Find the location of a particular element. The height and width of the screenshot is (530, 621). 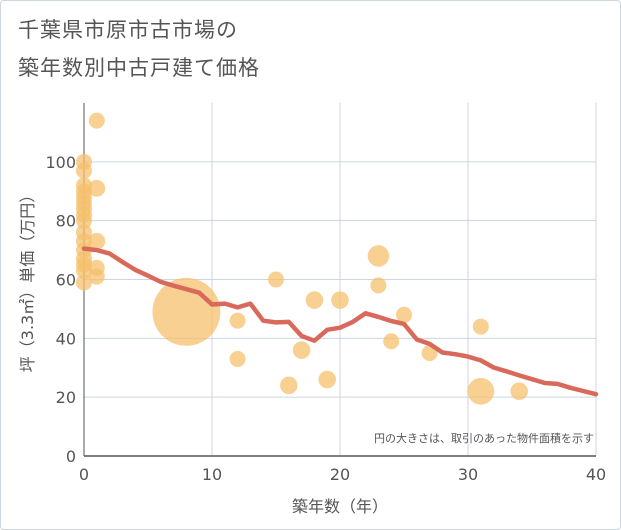

y-tick-label: 20 is located at coordinates (66, 397).